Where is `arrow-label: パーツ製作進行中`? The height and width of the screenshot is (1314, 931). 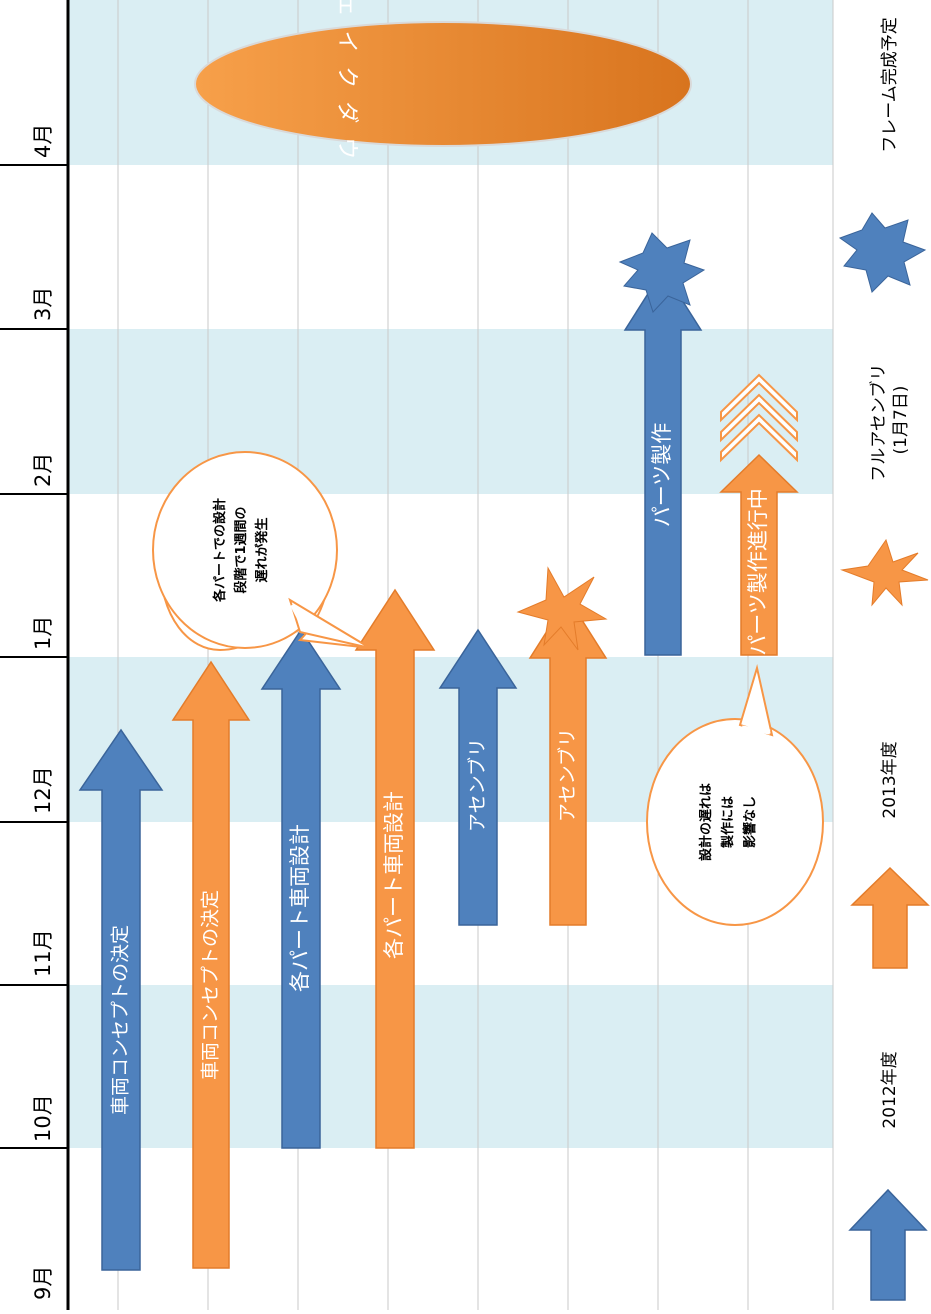 arrow-label: パーツ製作進行中 is located at coordinates (758, 572).